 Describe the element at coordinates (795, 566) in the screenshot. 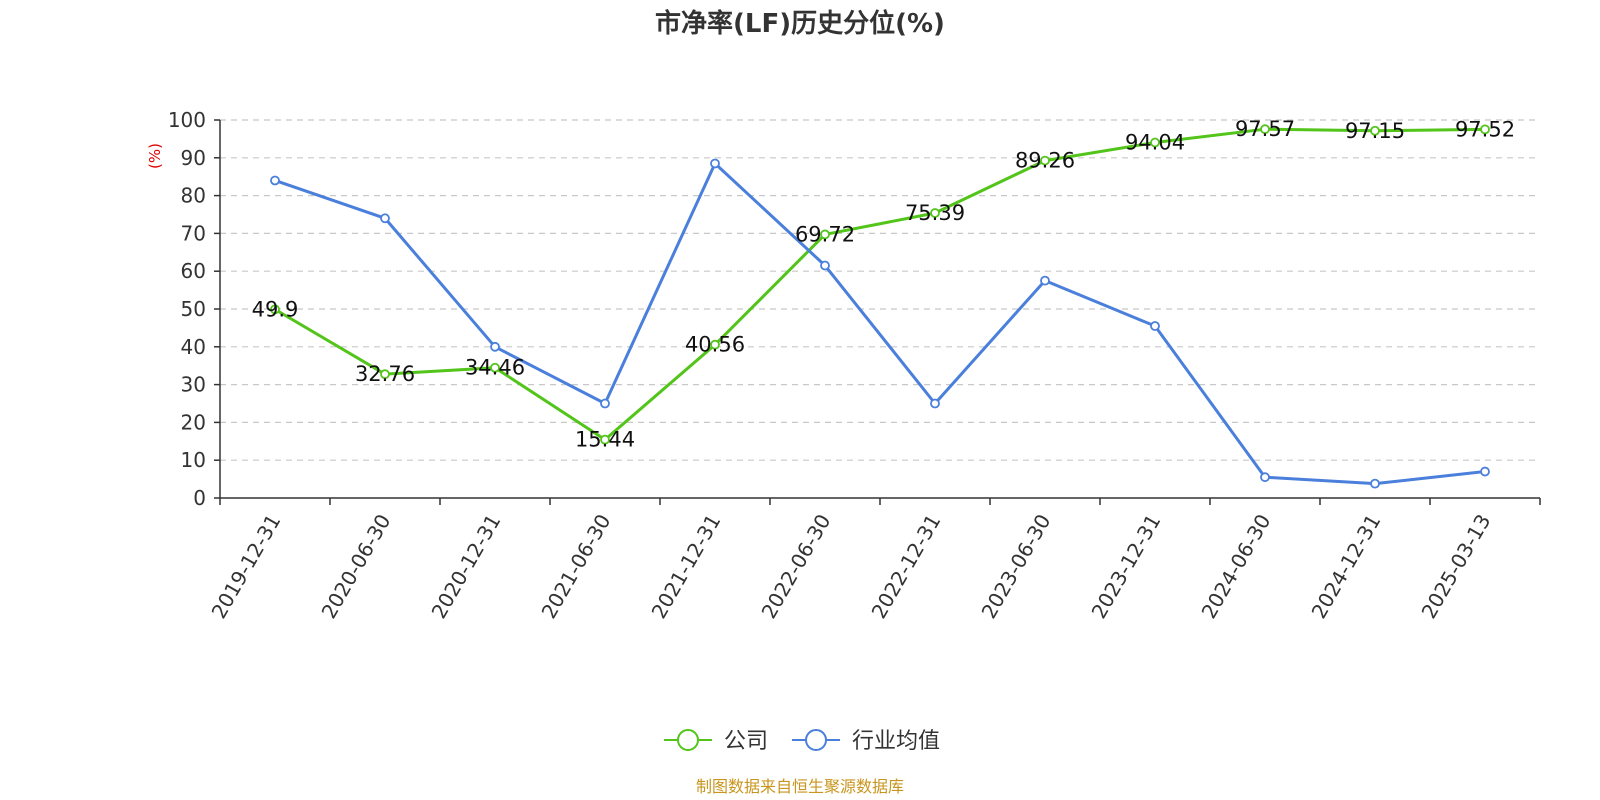

I see `x-tick-label: 2022-06-30` at that location.